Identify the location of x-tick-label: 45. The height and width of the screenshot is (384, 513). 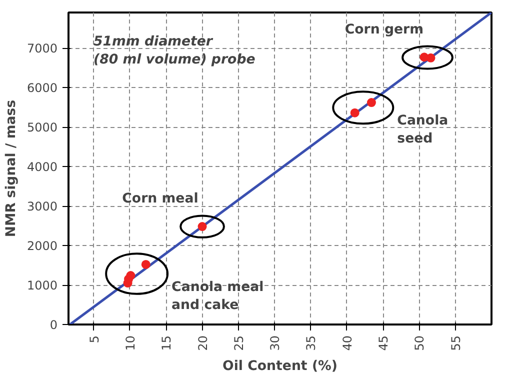
(383, 343).